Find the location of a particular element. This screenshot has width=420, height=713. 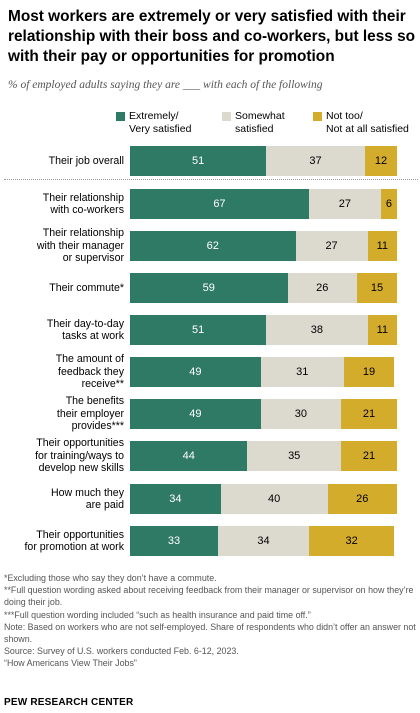

data-label-somewhat: 31 is located at coordinates (302, 372).